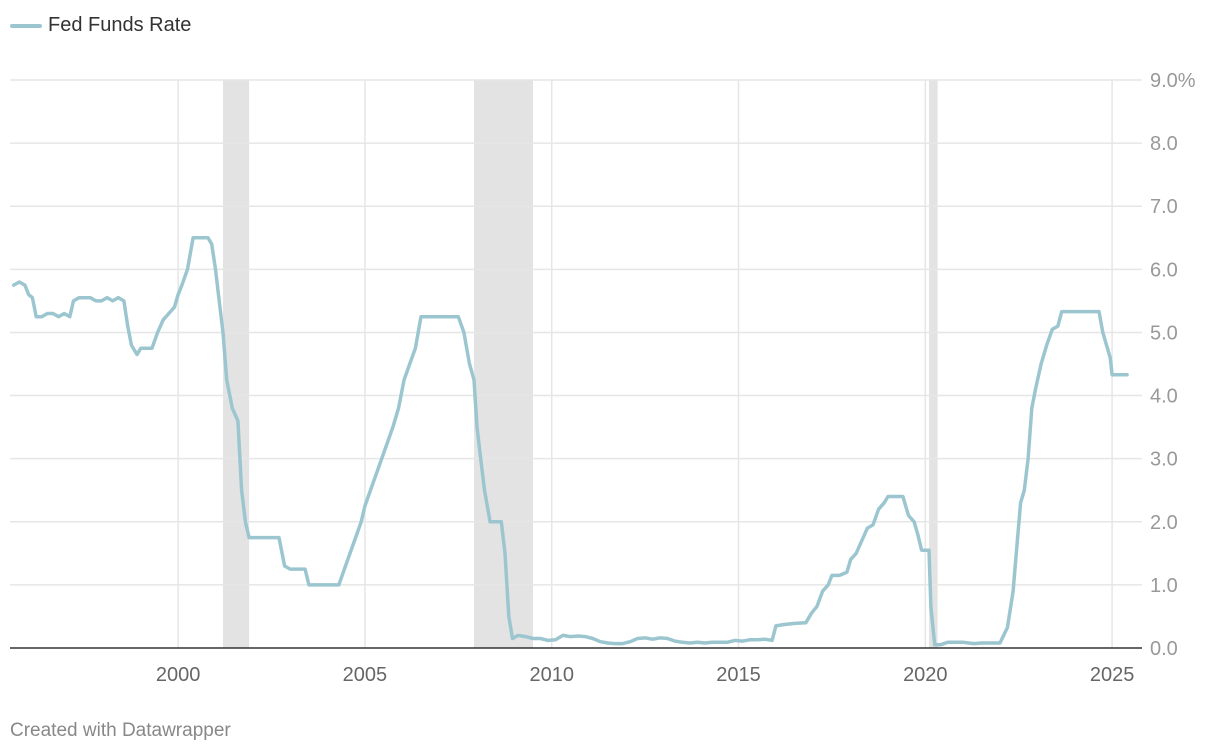 The image size is (1220, 756). I want to click on y-tick-label: 7.0, so click(1164, 207).